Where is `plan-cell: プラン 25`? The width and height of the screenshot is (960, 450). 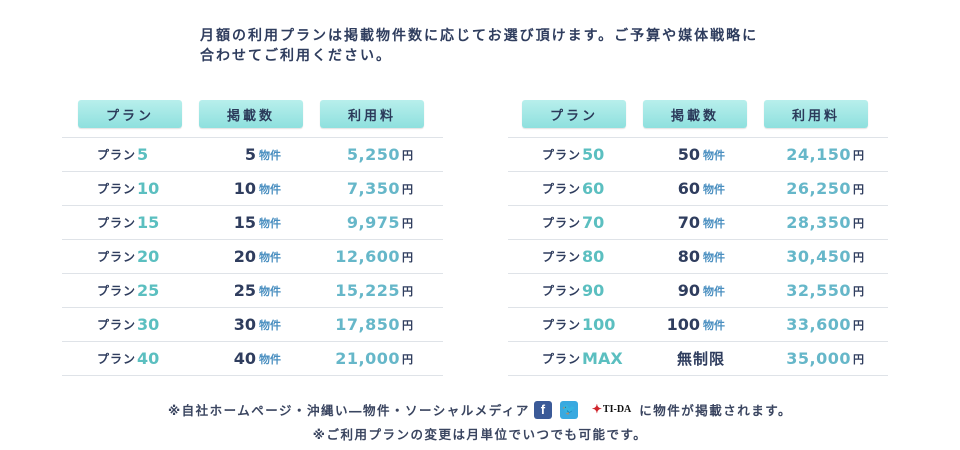 plan-cell: プラン 25 is located at coordinates (128, 290).